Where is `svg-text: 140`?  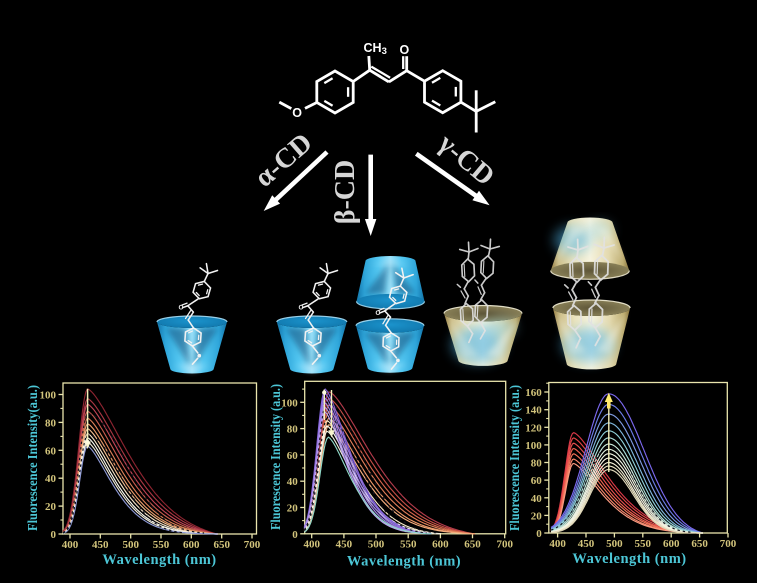 svg-text: 140 is located at coordinates (533, 411).